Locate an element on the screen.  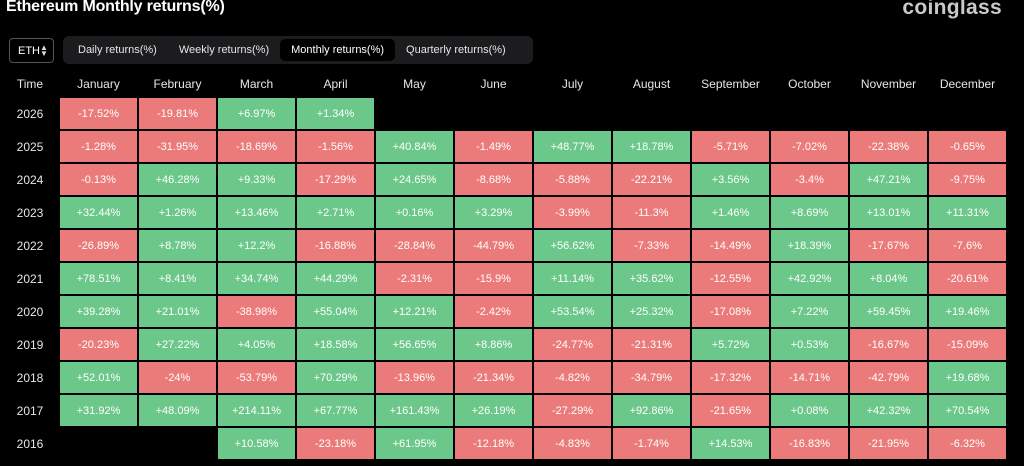
positive-return-cell: +0.08% is located at coordinates (809, 410).